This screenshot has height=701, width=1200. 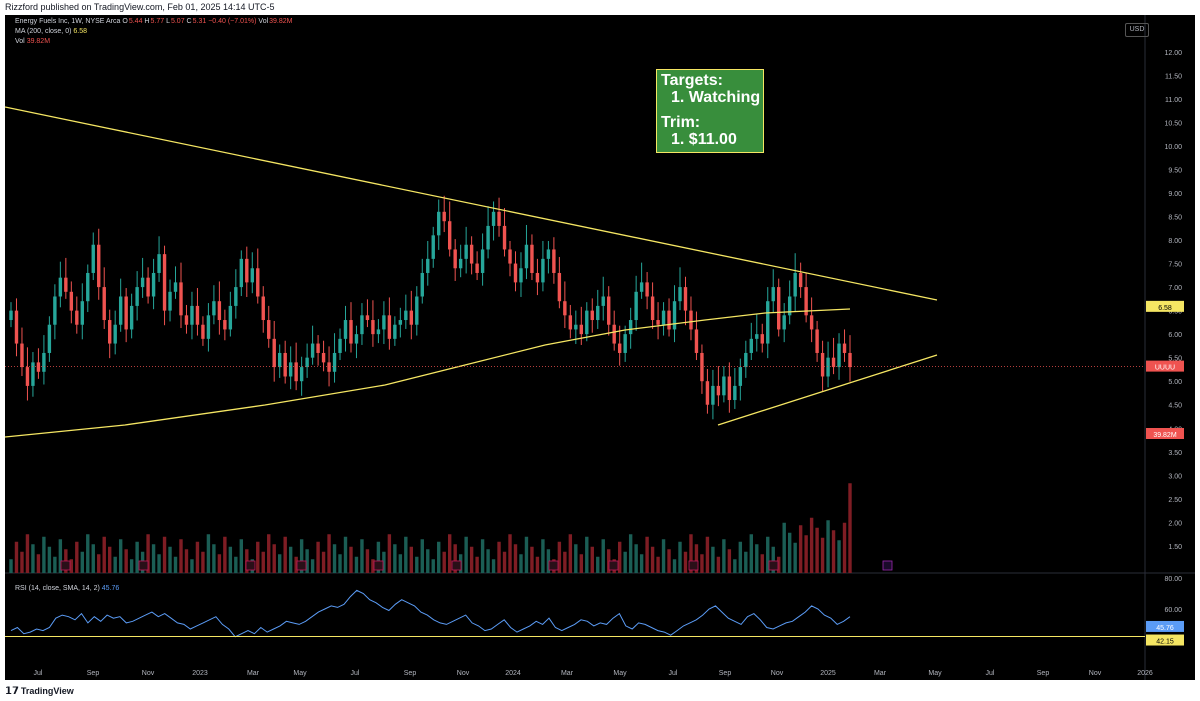 What do you see at coordinates (200, 673) in the screenshot?
I see `x-tick-label: 2023` at bounding box center [200, 673].